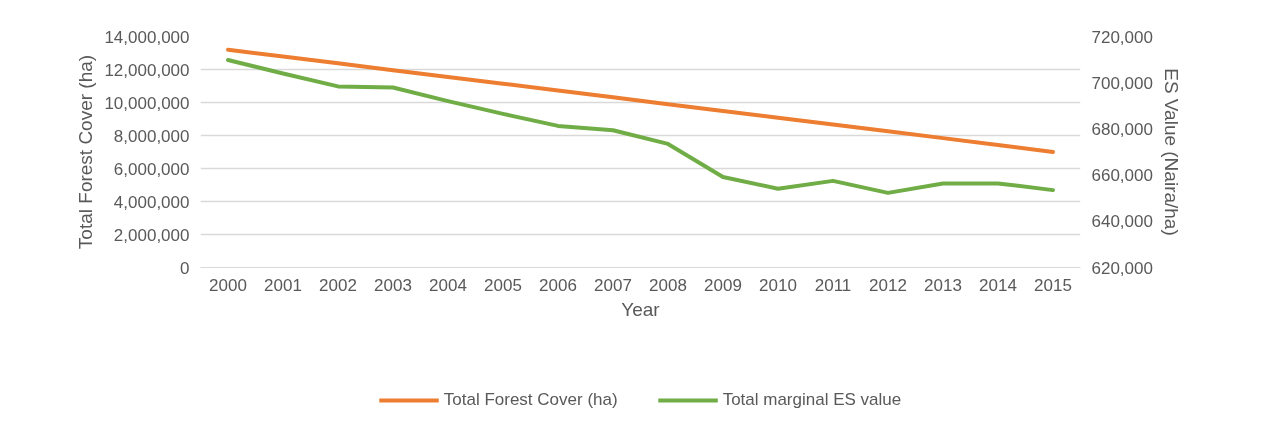 This screenshot has width=1266, height=443. Describe the element at coordinates (668, 285) in the screenshot. I see `x-tick-label: 2008` at that location.